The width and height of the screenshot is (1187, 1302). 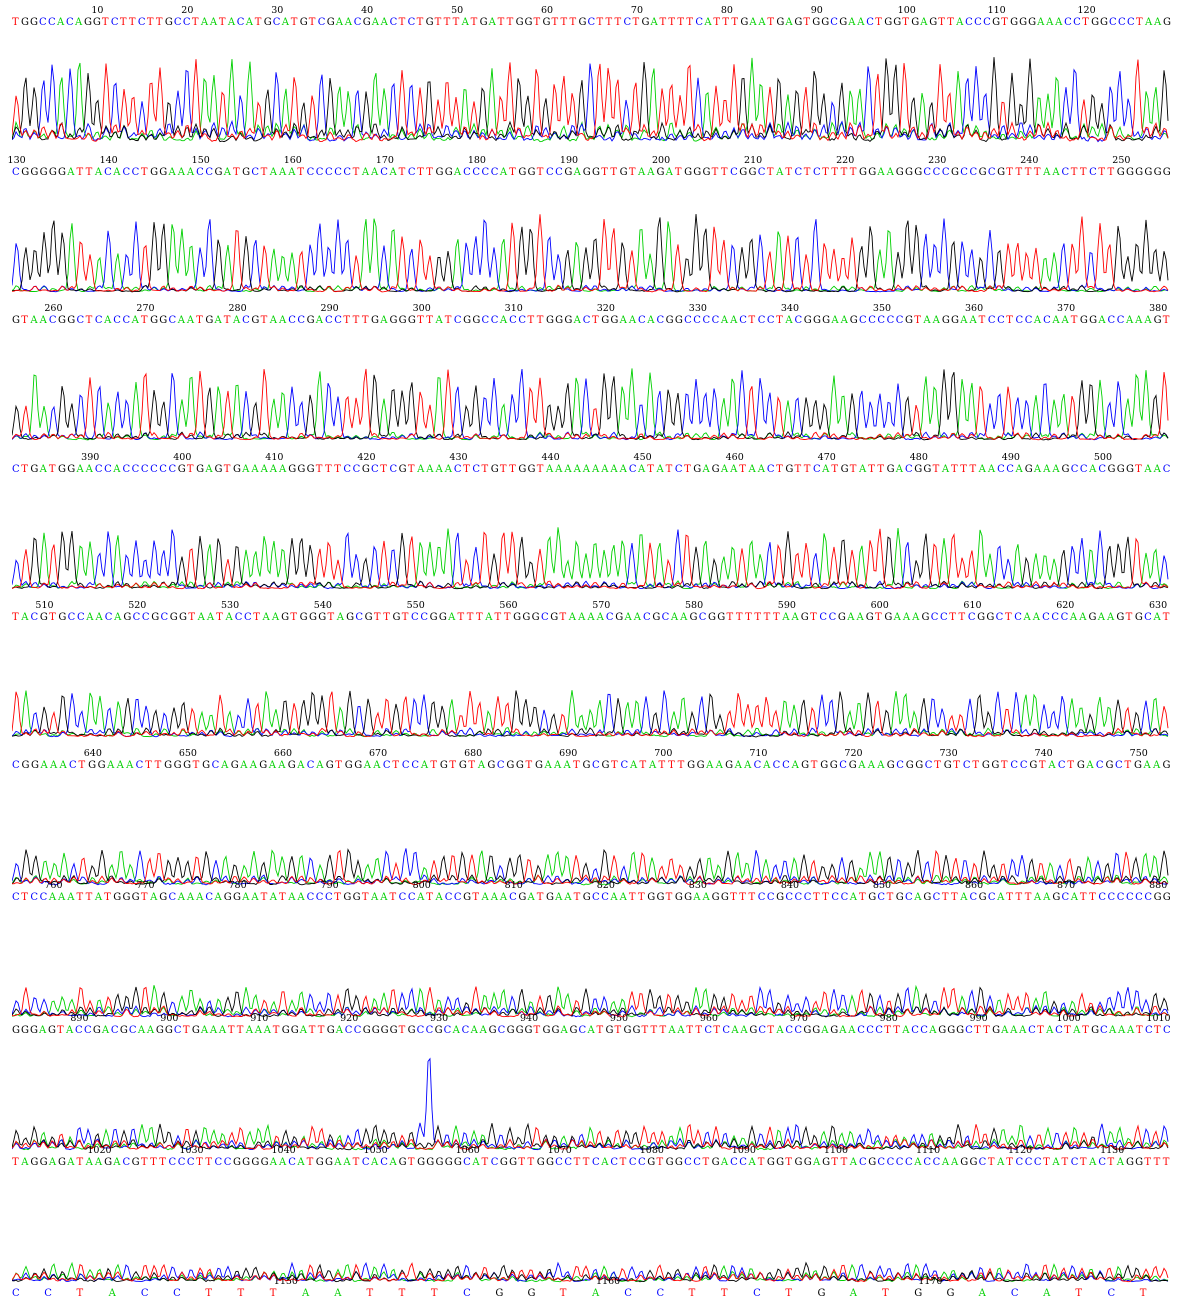 What do you see at coordinates (590, 558) in the screenshot?
I see `trace-plot` at bounding box center [590, 558].